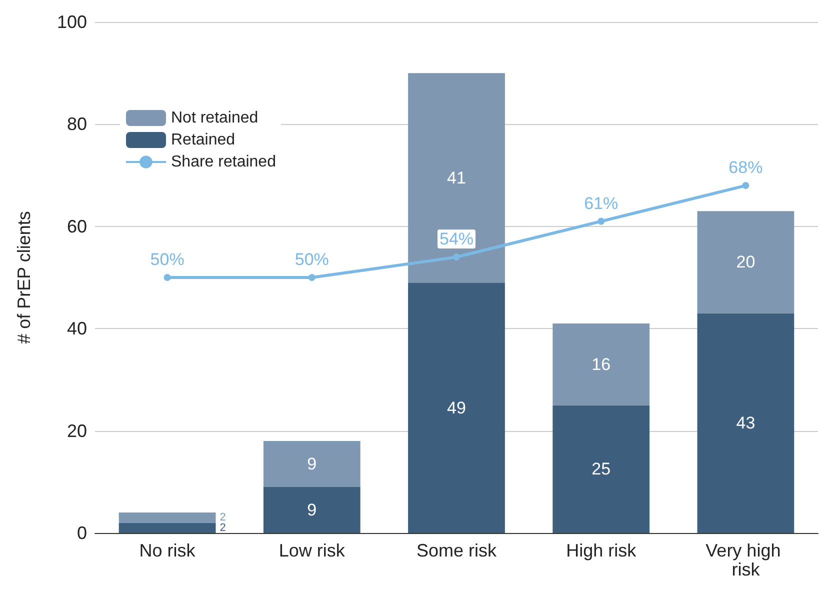 This screenshot has height=601, width=823. What do you see at coordinates (746, 560) in the screenshot?
I see `x-tick-label: Very high risk` at bounding box center [746, 560].